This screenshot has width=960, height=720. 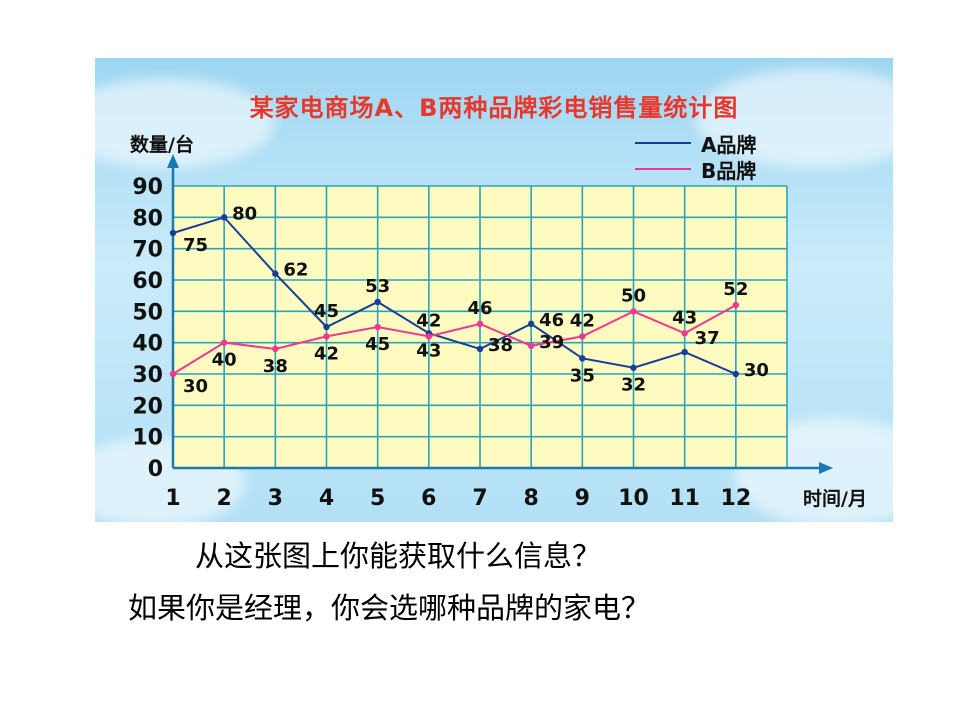 I want to click on x-tick-label: 2, so click(x=224, y=498).